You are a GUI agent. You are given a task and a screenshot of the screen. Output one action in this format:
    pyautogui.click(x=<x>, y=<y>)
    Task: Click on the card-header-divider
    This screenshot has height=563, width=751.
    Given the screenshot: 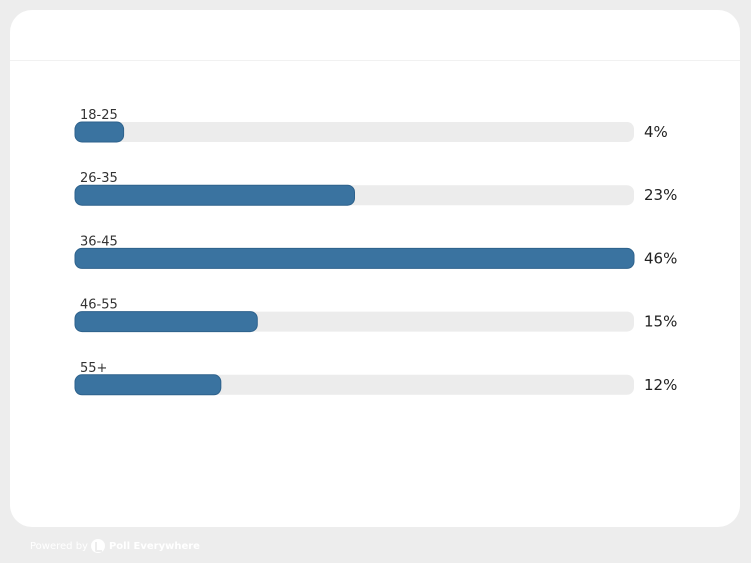 What is the action you would take?
    pyautogui.click(x=375, y=60)
    